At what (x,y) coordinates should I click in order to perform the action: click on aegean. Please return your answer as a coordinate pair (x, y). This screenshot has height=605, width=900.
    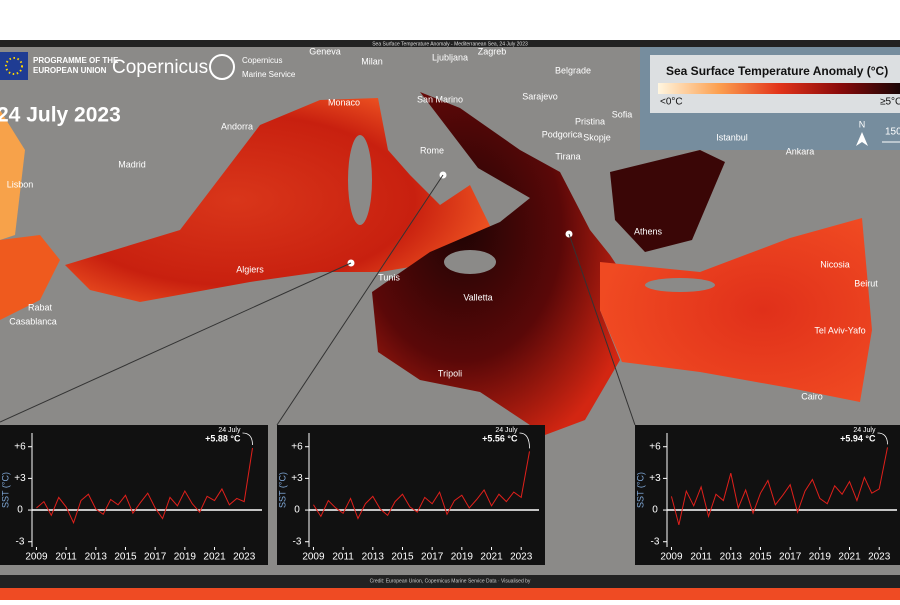
    Looking at the image, I should click on (667, 201).